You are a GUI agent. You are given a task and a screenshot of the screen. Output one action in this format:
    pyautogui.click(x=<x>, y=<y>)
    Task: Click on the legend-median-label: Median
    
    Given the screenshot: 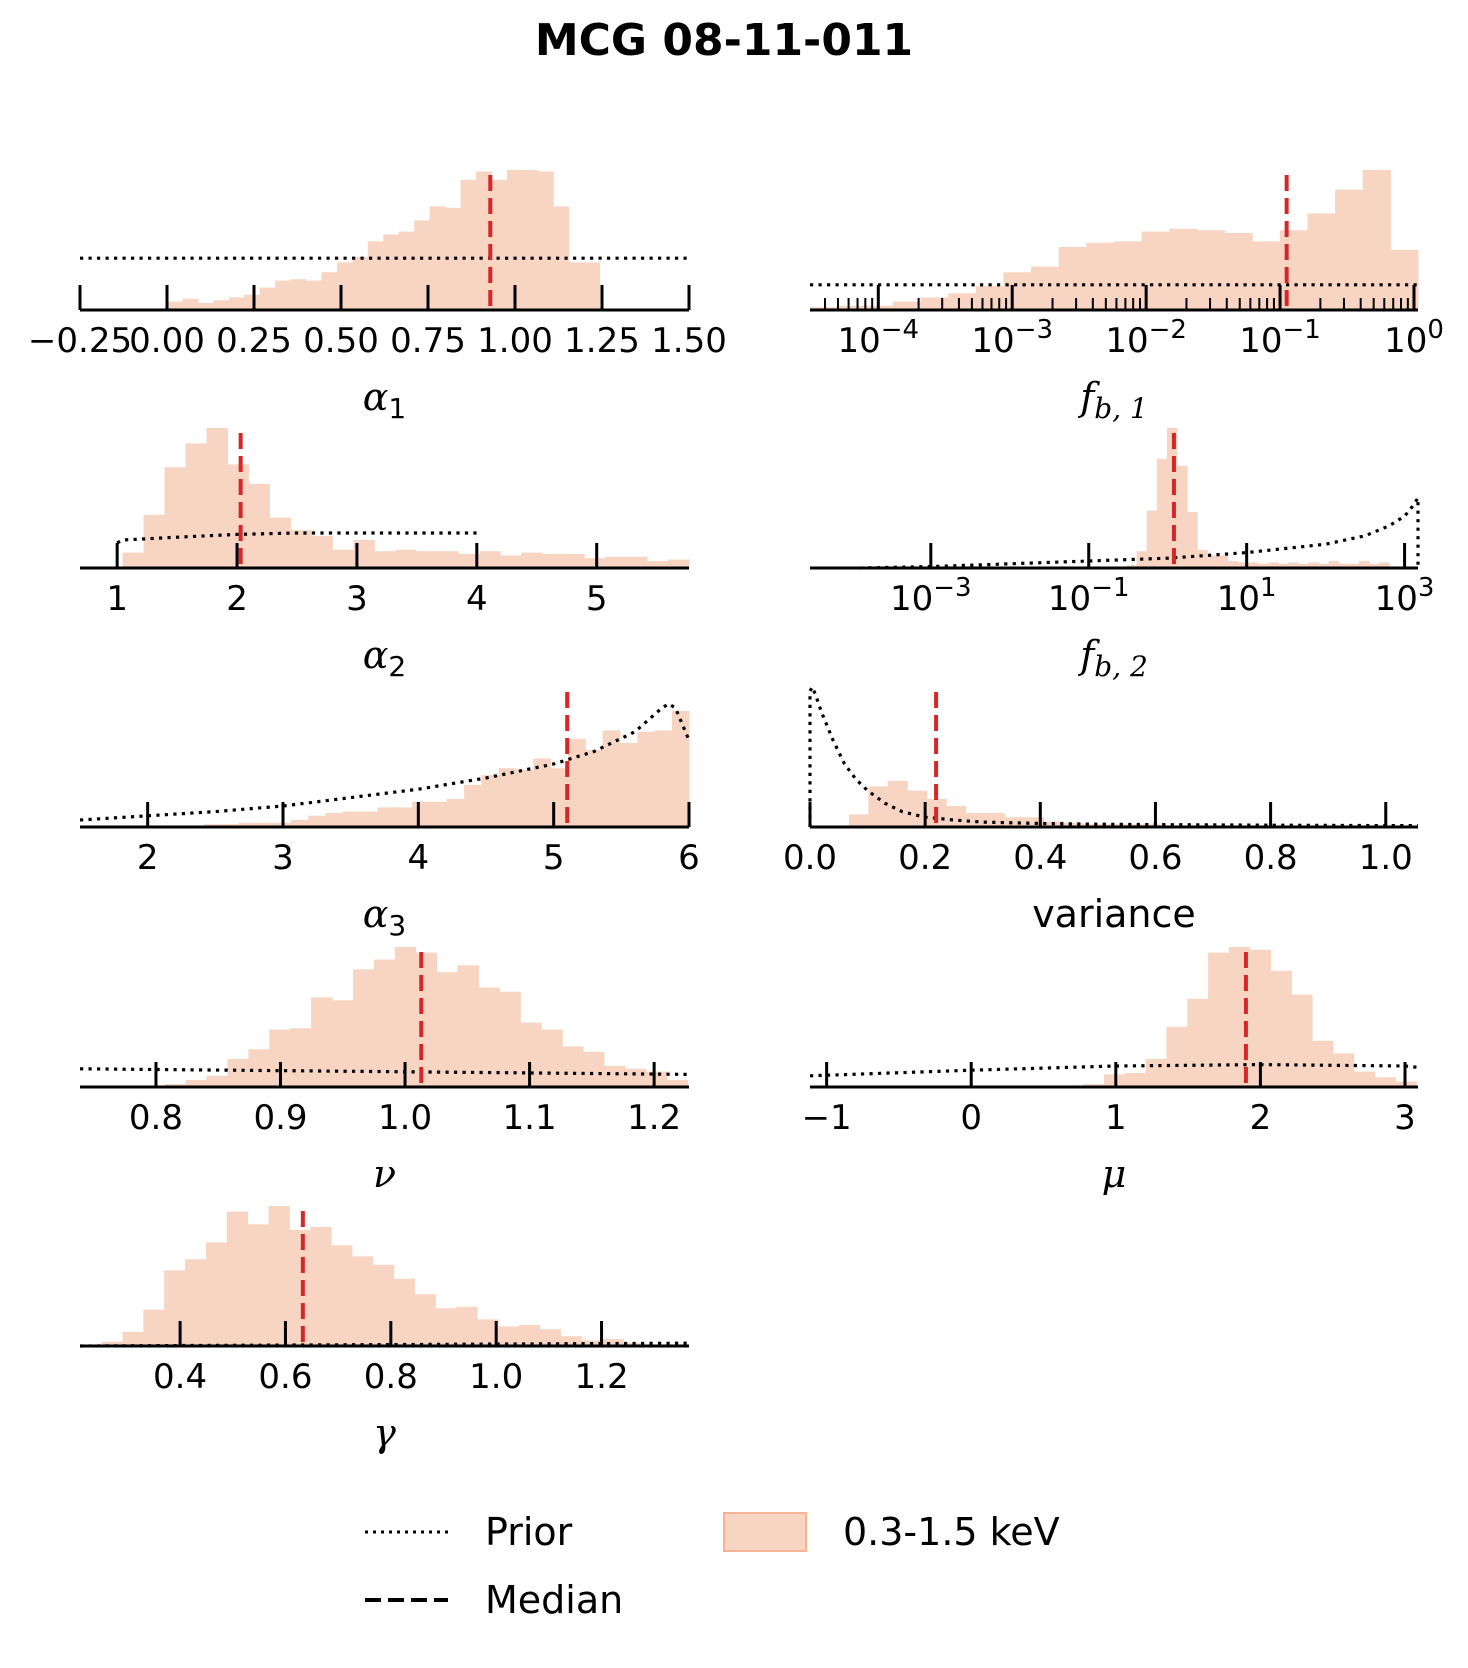 What is the action you would take?
    pyautogui.click(x=554, y=1600)
    